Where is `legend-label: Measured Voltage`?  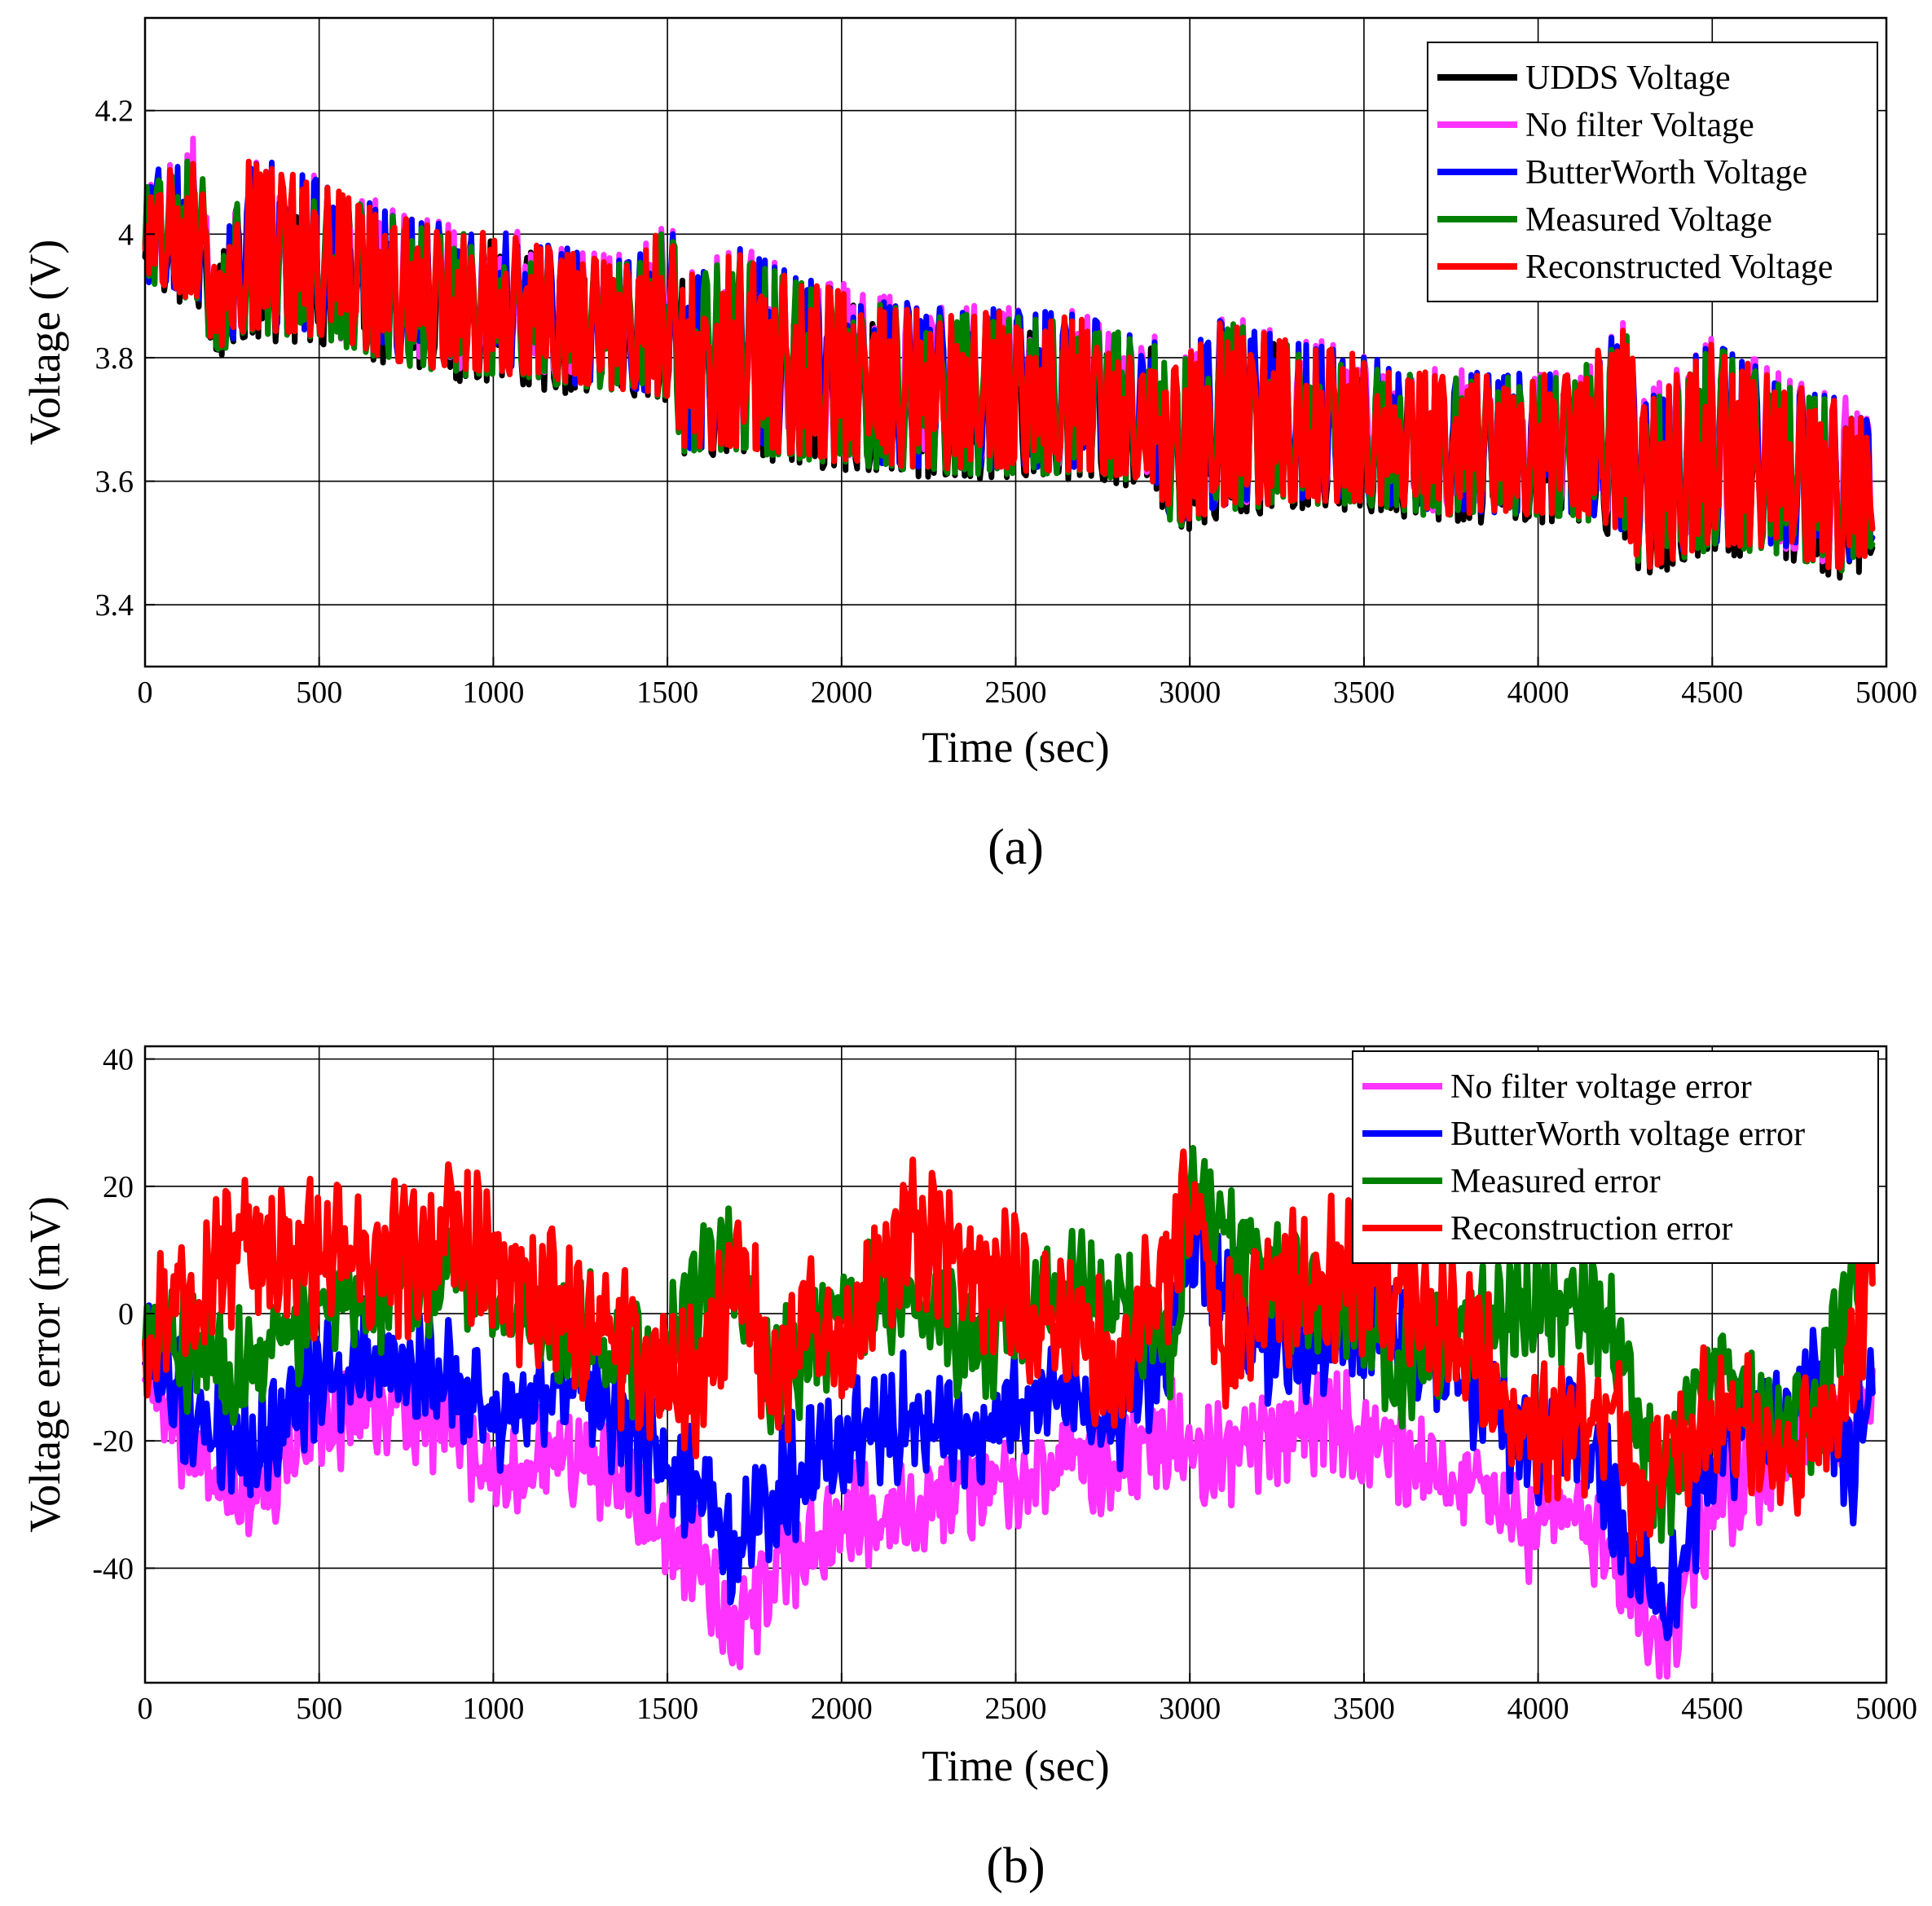 legend-label: Measured Voltage is located at coordinates (1648, 220).